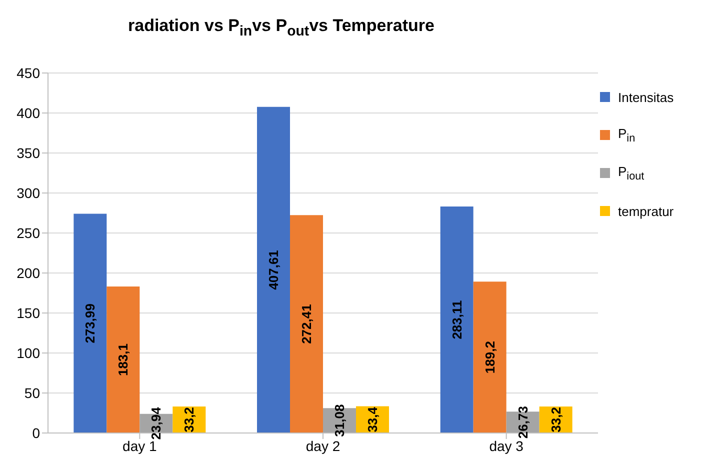 The image size is (713, 470). I want to click on data-label: 407,61, so click(273, 270).